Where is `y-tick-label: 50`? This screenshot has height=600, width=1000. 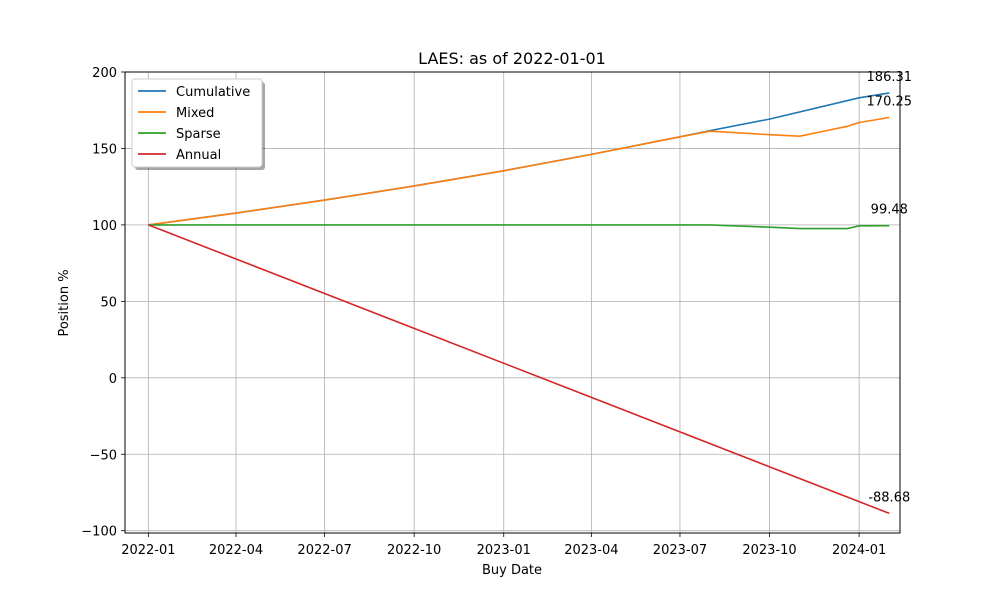
y-tick-label: 50 is located at coordinates (108, 302).